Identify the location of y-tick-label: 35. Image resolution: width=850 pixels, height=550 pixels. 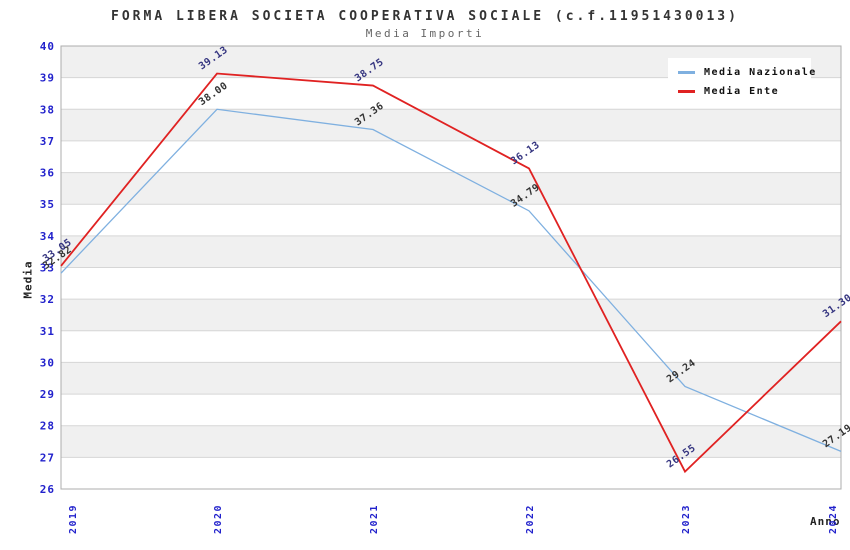
(47, 204).